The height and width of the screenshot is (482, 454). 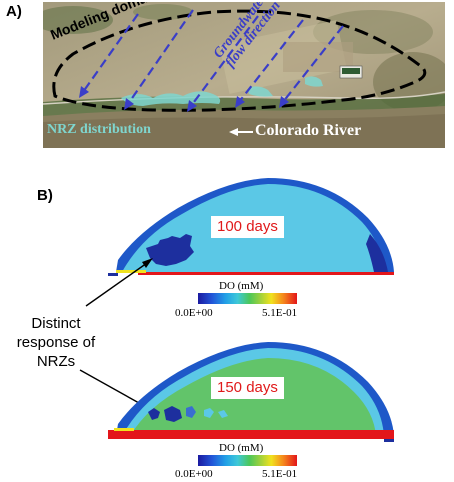 I want to click on annotation-line-2: response of, so click(x=56, y=342).